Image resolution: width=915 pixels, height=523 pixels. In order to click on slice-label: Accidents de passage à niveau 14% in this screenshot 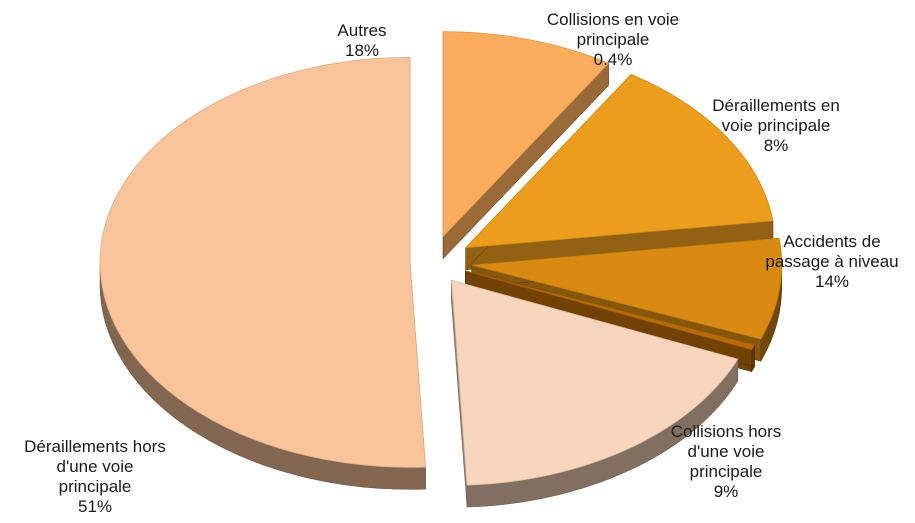, I will do `click(831, 261)`.